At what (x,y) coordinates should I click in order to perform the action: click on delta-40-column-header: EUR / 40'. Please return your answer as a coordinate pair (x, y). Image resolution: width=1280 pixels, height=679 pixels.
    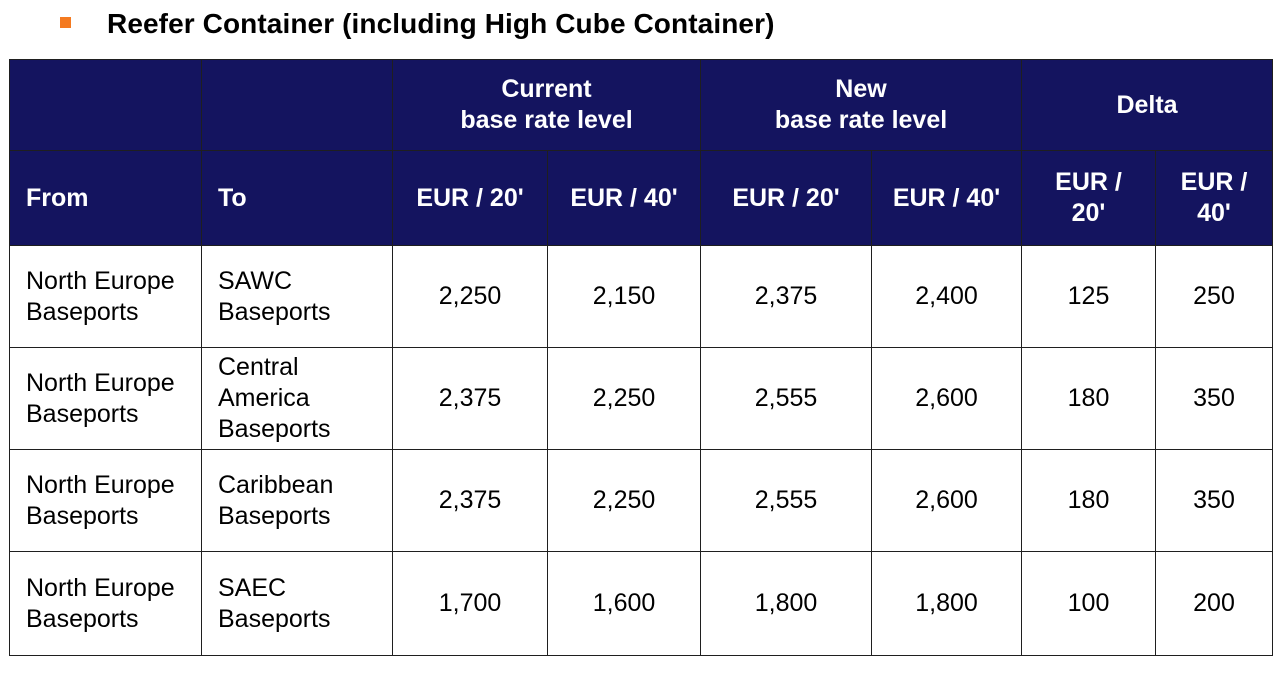
    Looking at the image, I should click on (1214, 198).